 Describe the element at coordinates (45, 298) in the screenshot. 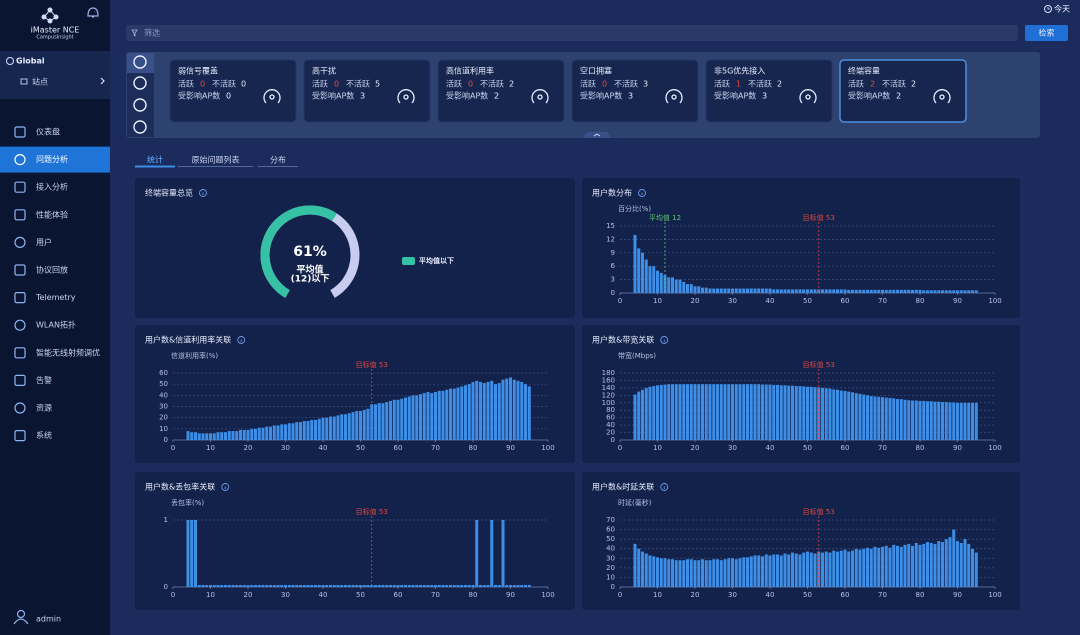

I see `menu-item: Telemetry` at that location.